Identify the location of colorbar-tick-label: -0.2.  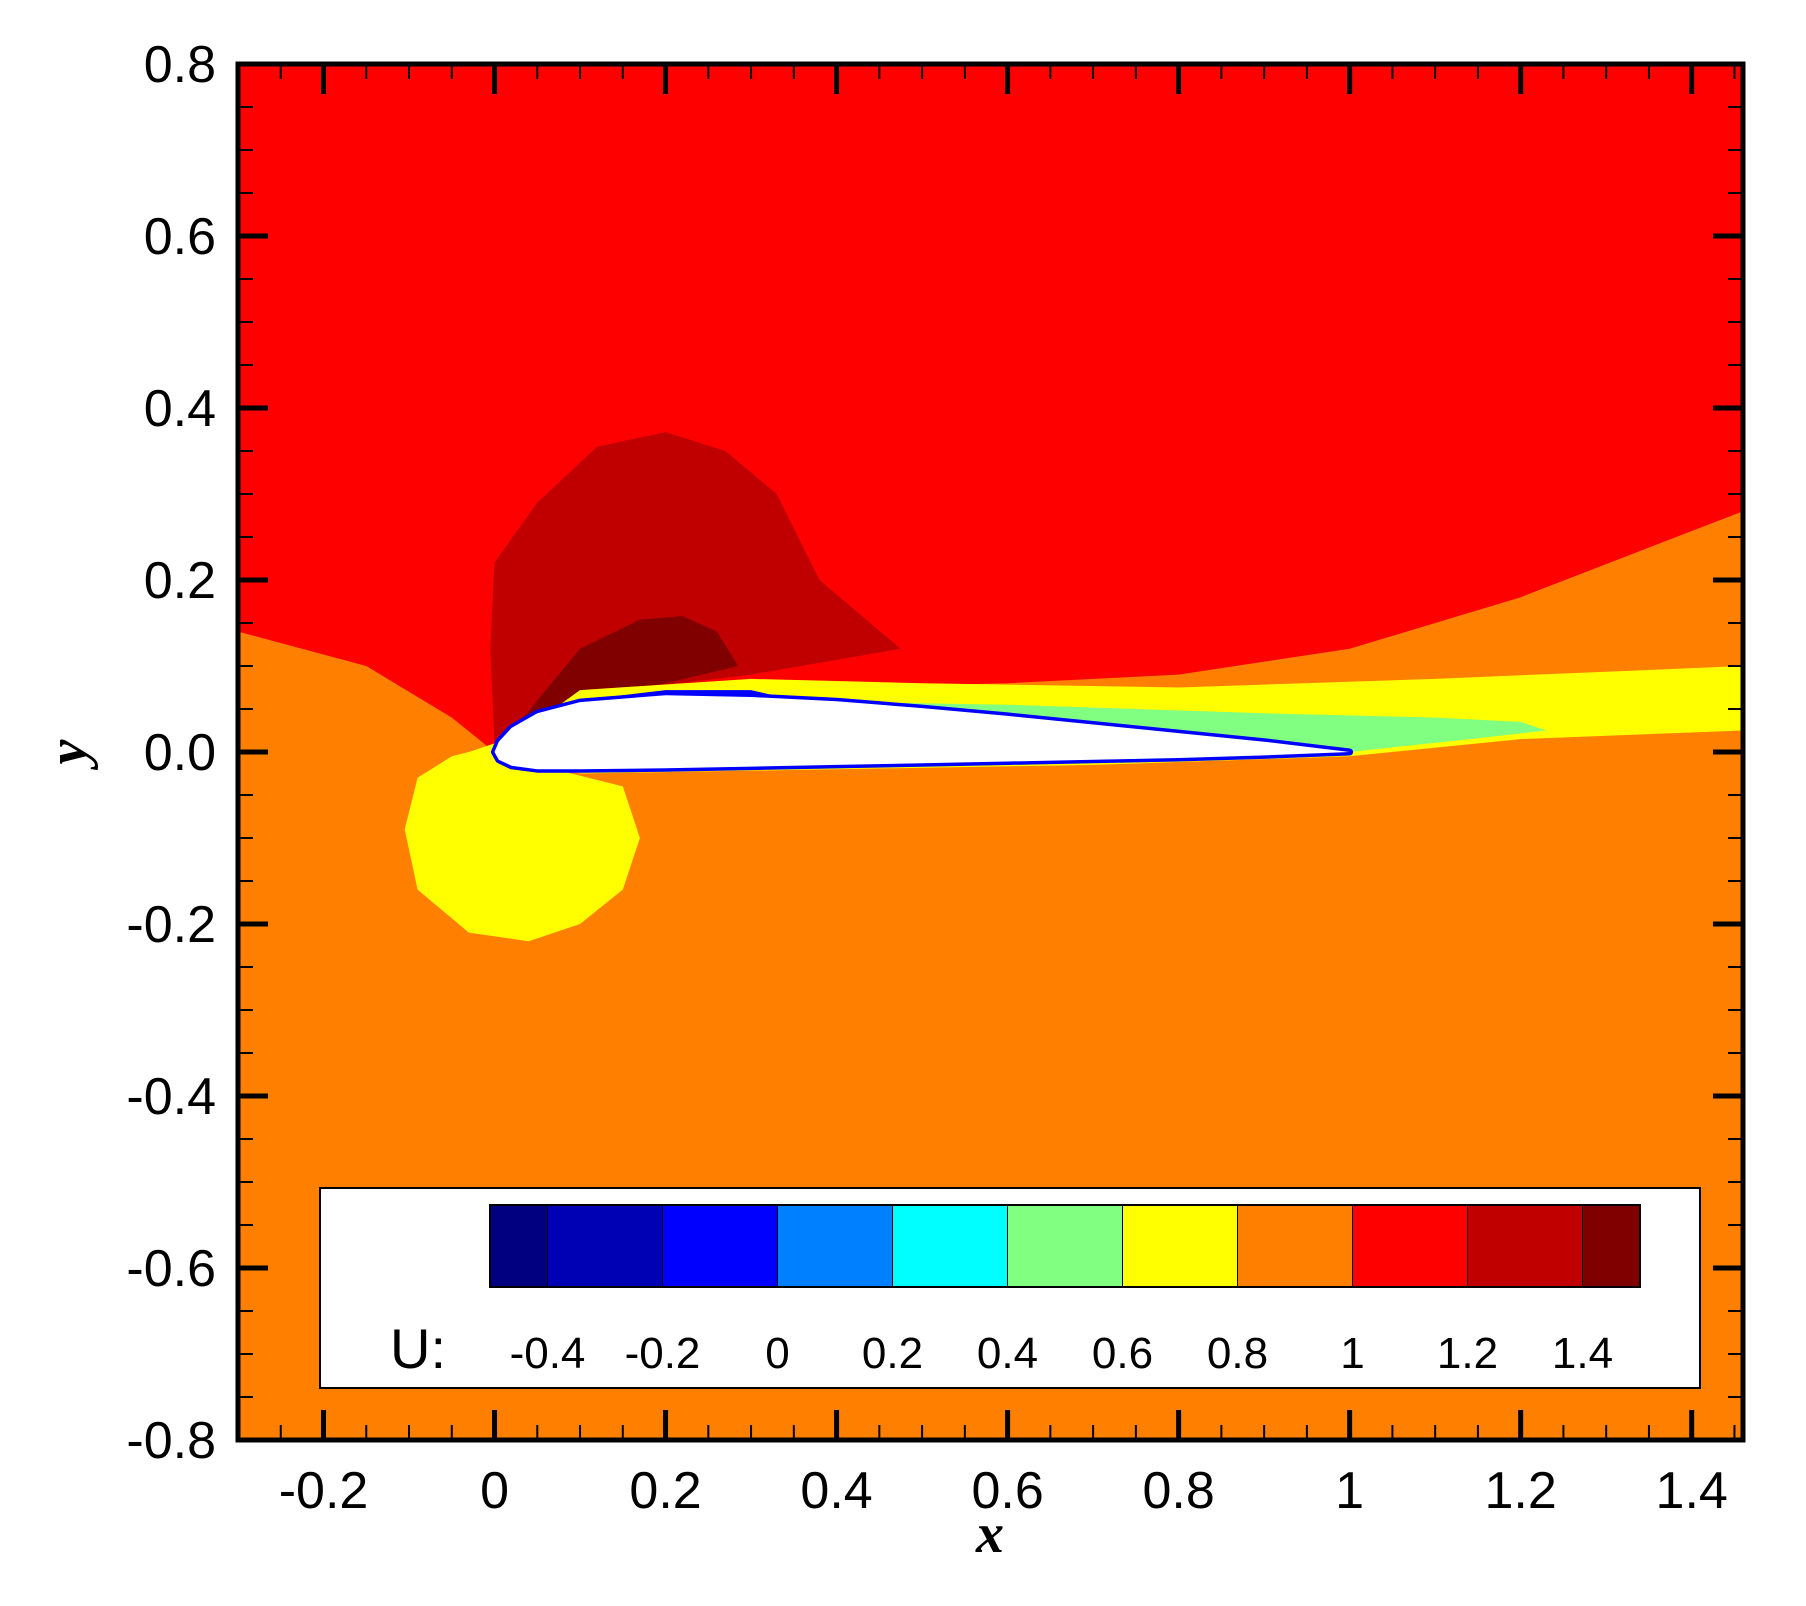
(663, 1353).